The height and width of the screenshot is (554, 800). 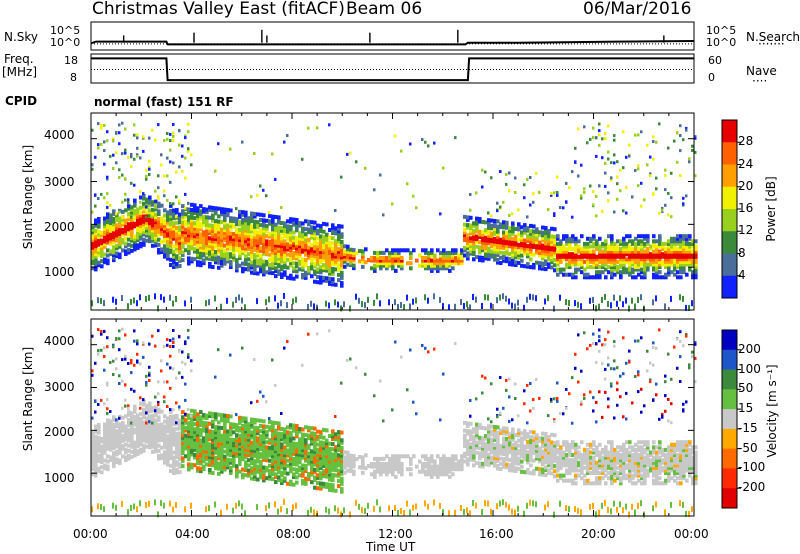 I want to click on freq-tick-top: 18, so click(x=71, y=60).